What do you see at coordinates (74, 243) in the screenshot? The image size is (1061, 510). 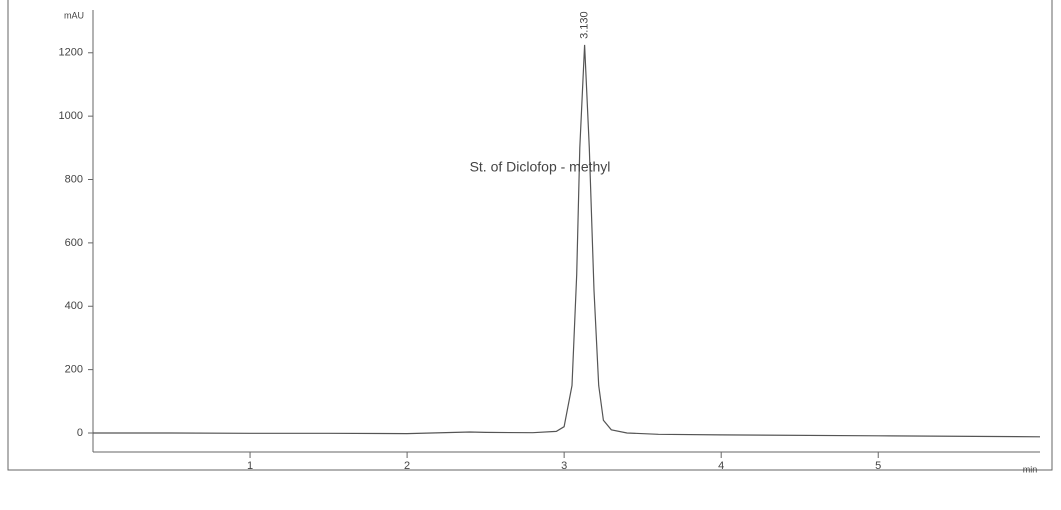 I see `y-tick-label: 600` at bounding box center [74, 243].